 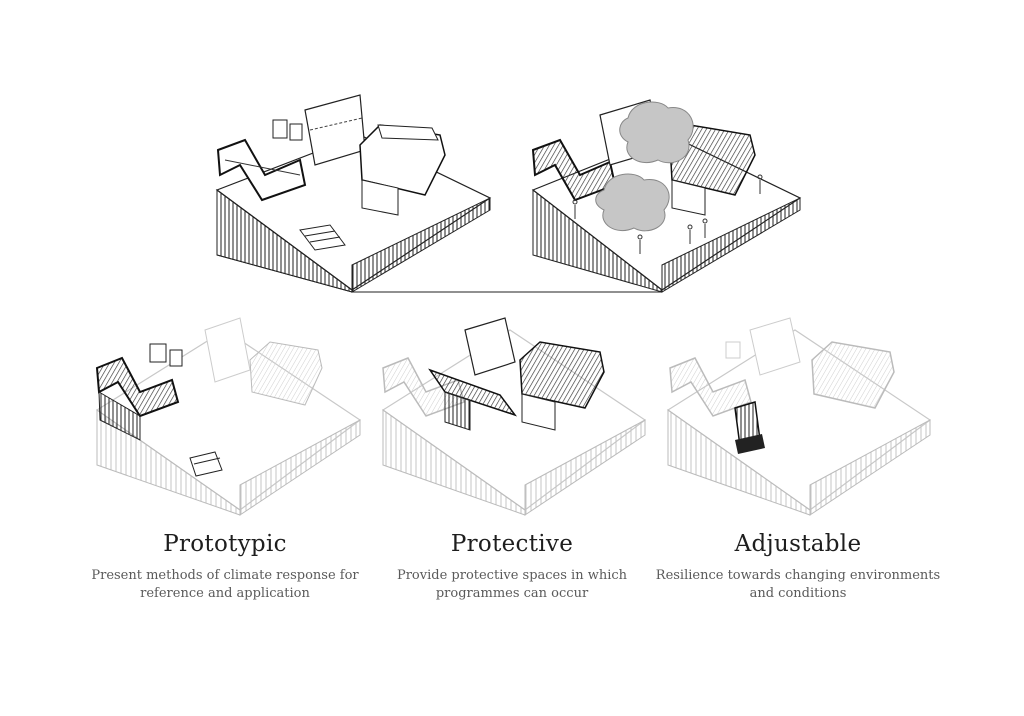 What do you see at coordinates (799, 416) in the screenshot?
I see `axo-adjustable` at bounding box center [799, 416].